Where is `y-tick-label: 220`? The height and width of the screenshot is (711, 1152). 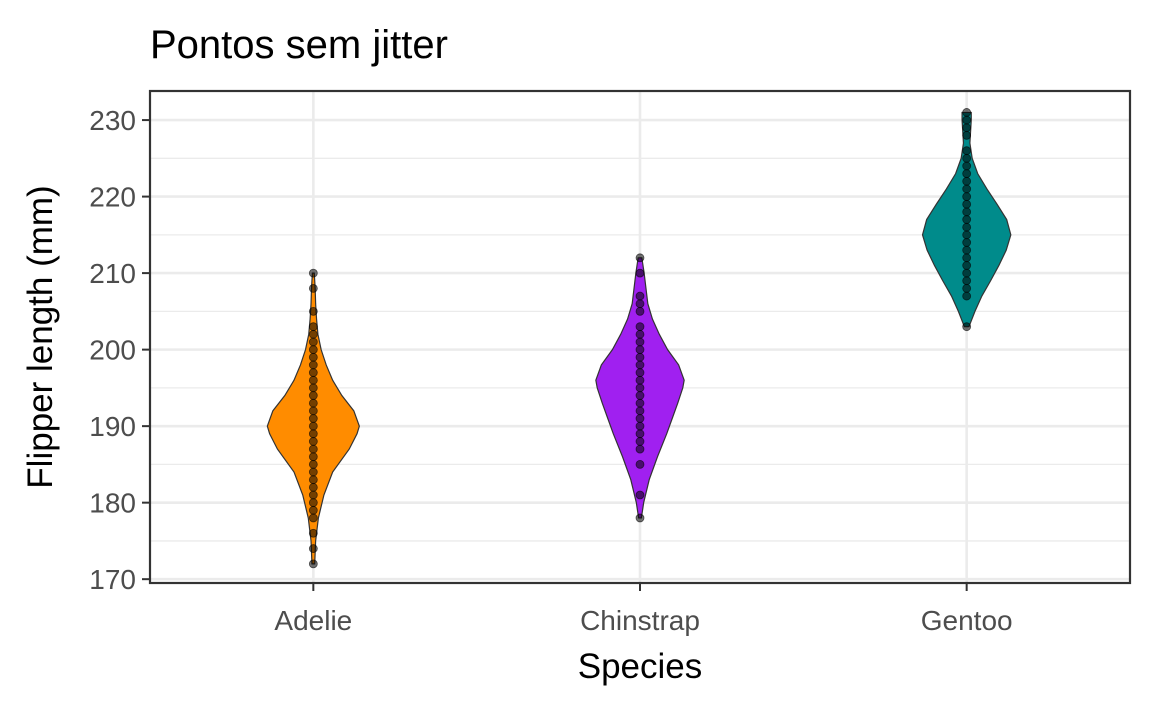 y-tick-label: 220 is located at coordinates (112, 197).